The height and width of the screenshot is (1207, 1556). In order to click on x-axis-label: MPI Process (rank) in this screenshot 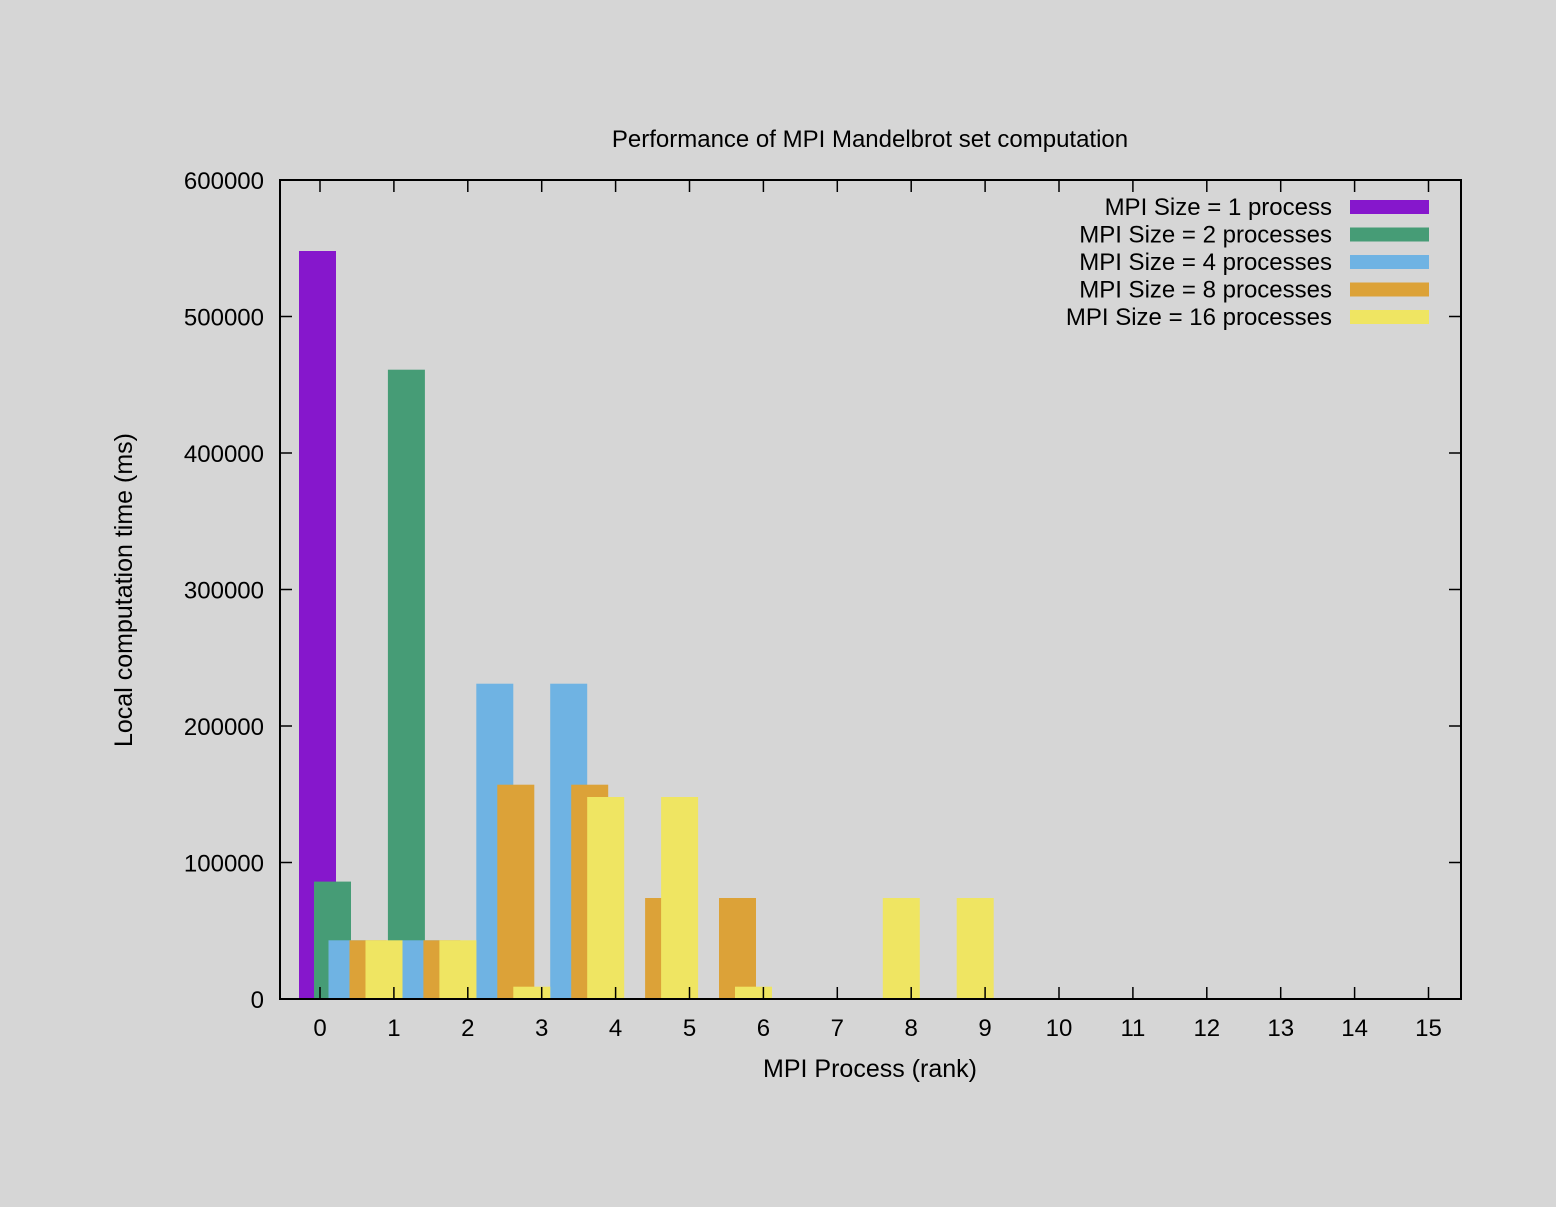, I will do `click(870, 1069)`.